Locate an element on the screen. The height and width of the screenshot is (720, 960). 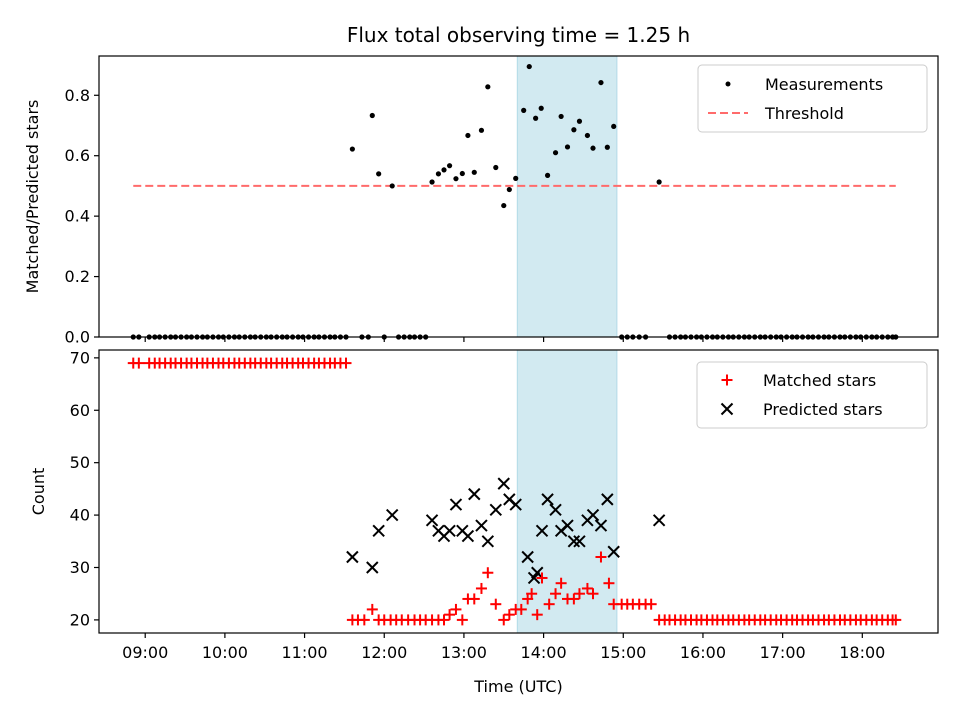
x-tick-label: 17:00 is located at coordinates (783, 652).